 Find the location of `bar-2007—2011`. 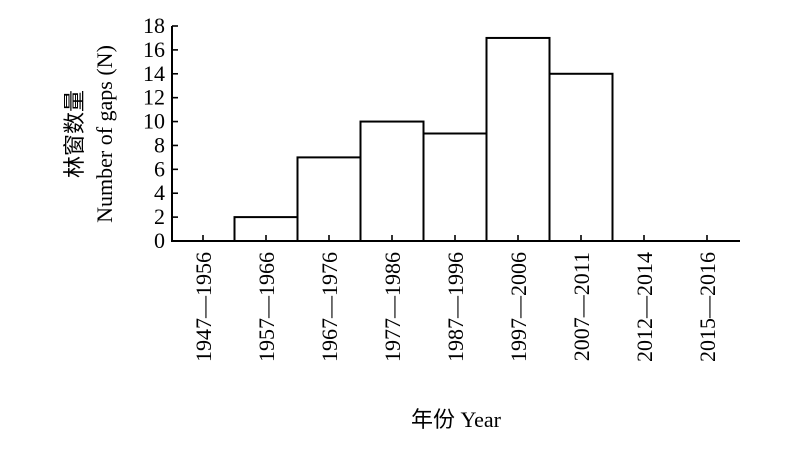

bar-2007—2011 is located at coordinates (581, 157).